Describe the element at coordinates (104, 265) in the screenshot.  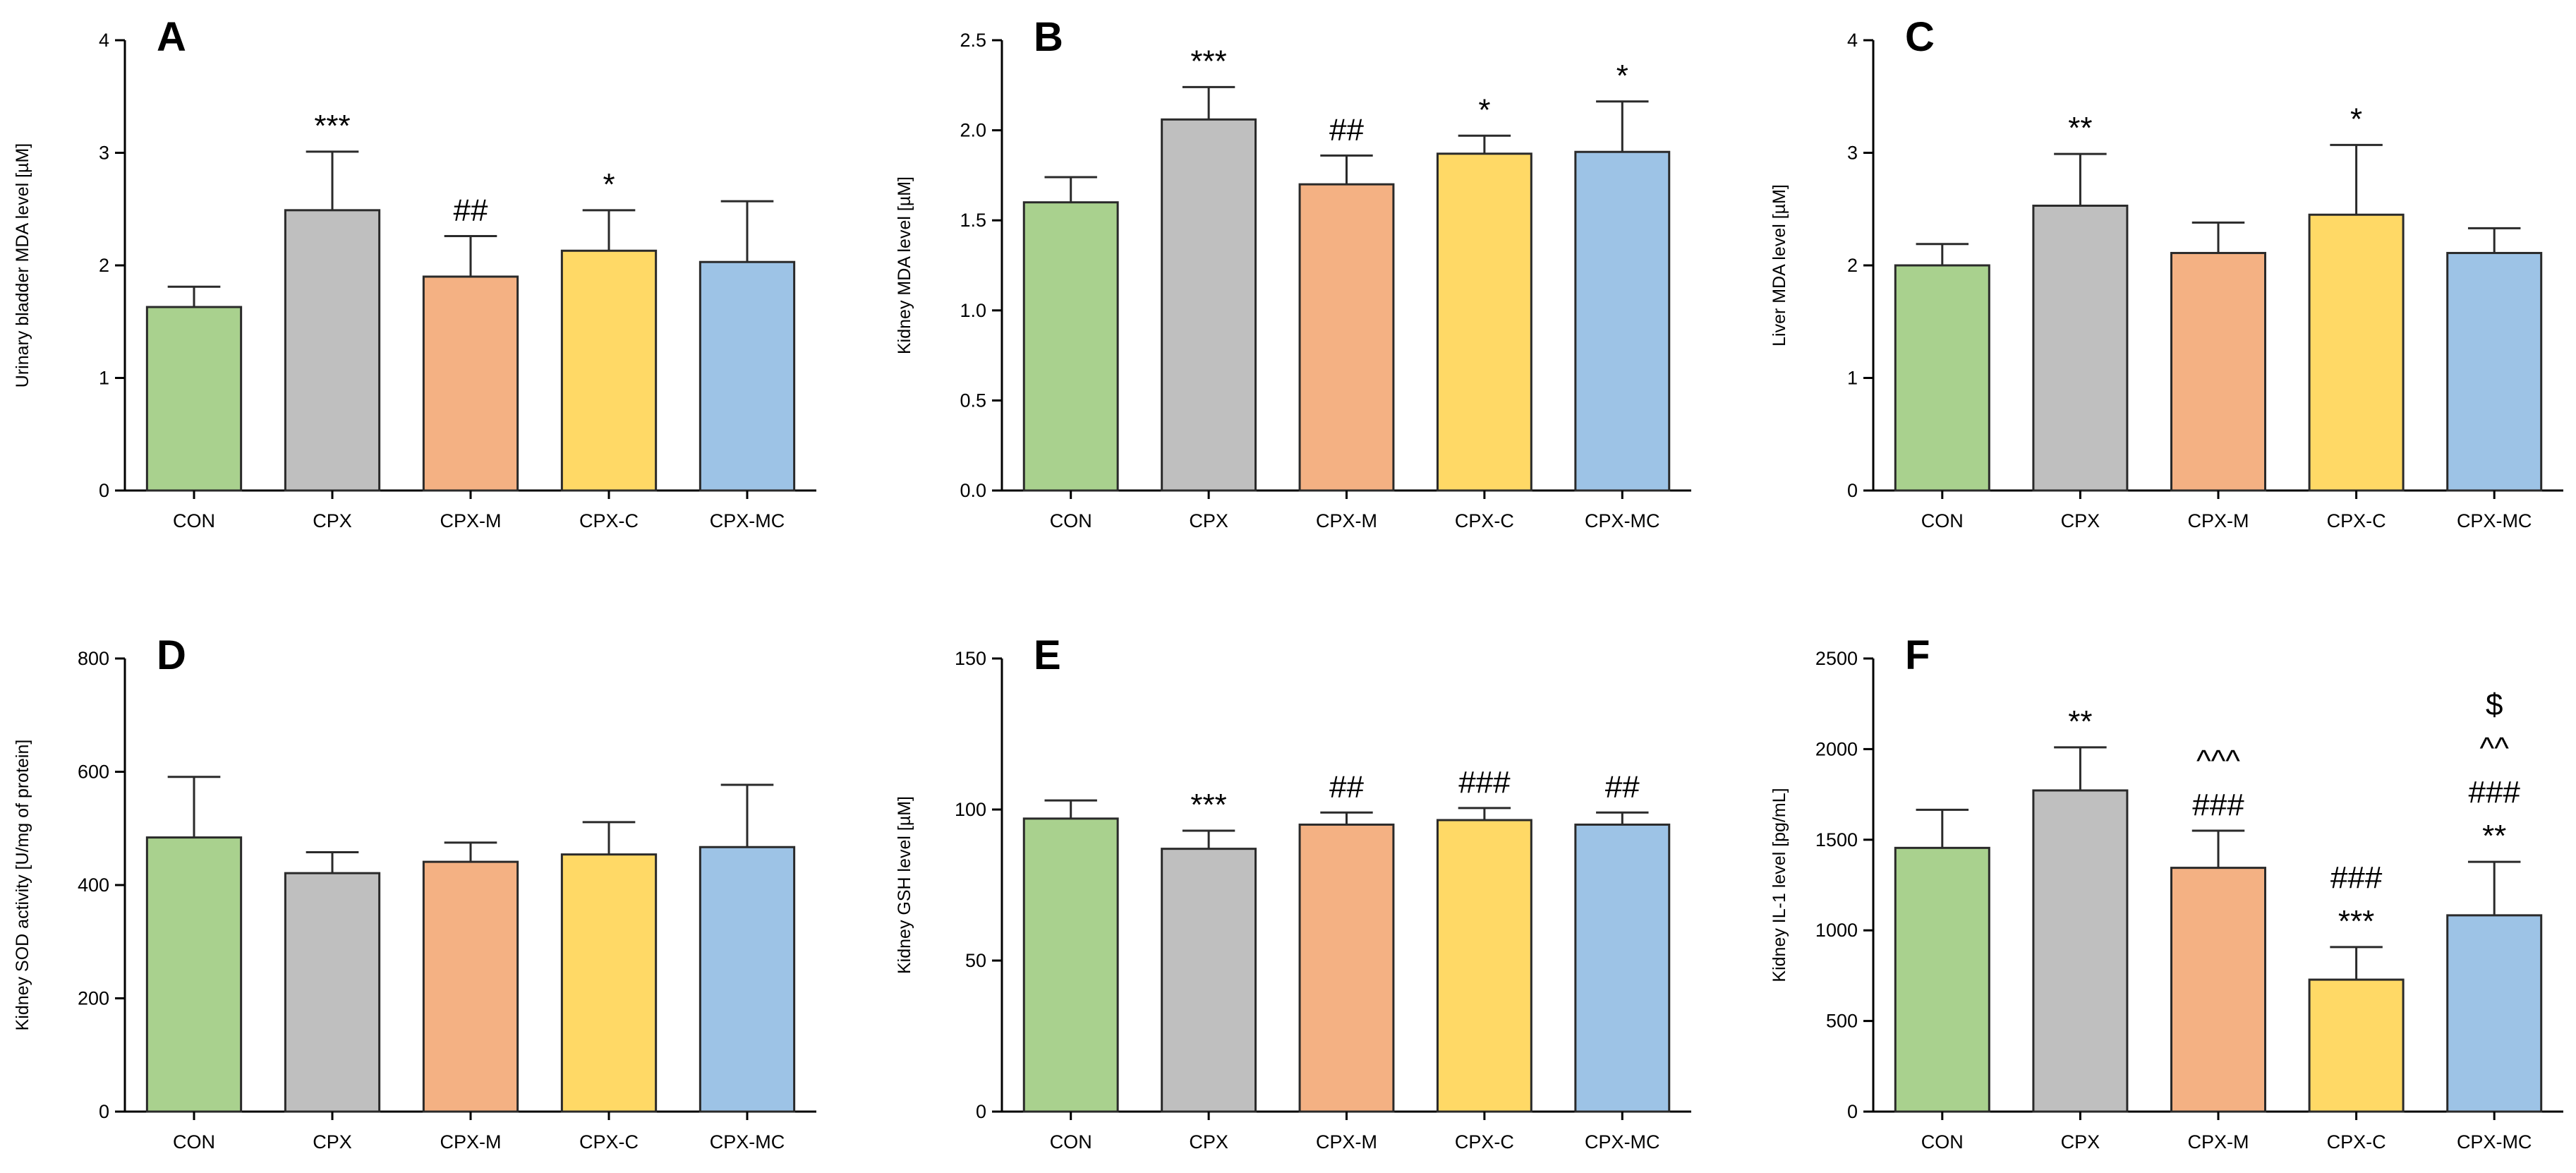
I see `y-tick-label: 2` at that location.